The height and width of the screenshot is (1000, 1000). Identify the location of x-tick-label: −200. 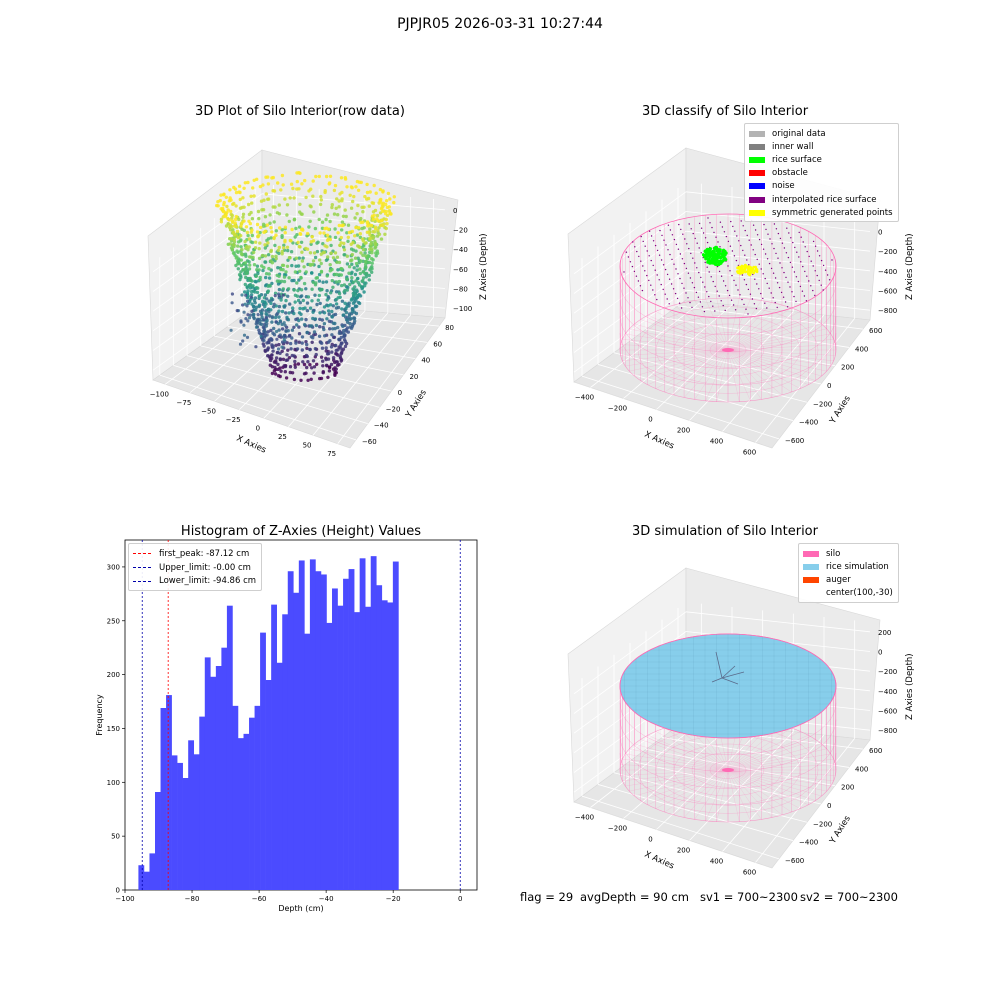
(617, 409).